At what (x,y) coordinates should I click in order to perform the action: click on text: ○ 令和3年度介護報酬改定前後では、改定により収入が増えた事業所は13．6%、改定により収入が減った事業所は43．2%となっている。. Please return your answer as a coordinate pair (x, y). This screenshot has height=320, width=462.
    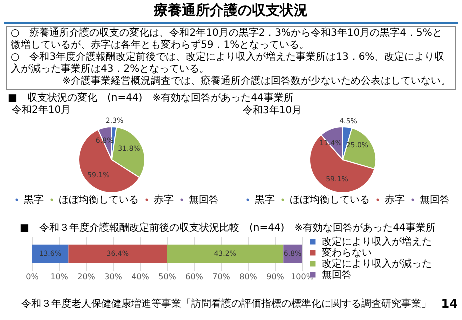
    Looking at the image, I should click on (228, 64).